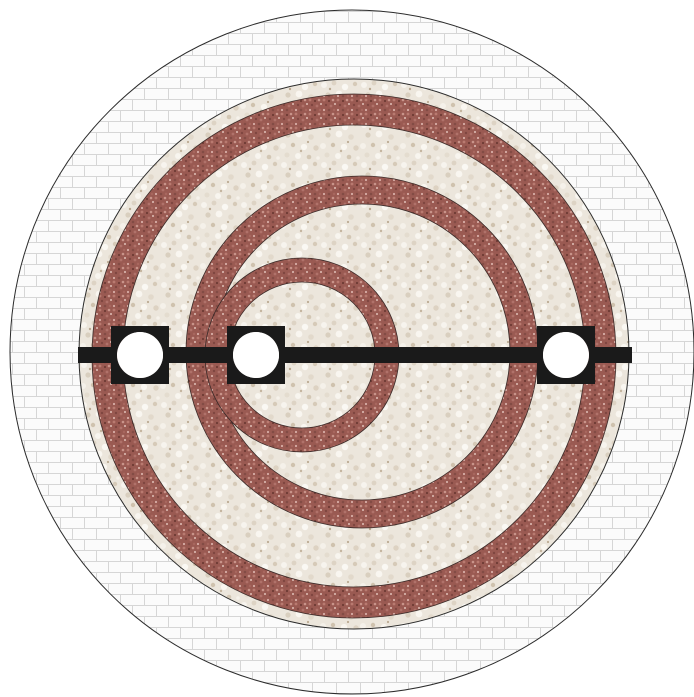  What do you see at coordinates (302, 355) in the screenshot?
I see `inner-red-ring` at bounding box center [302, 355].